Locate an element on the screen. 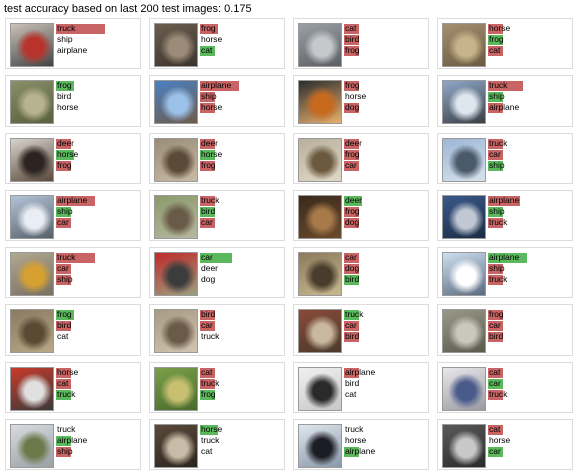 Image resolution: width=578 pixels, height=472 pixels. prediction-card: cat bird frog is located at coordinates (361, 44).